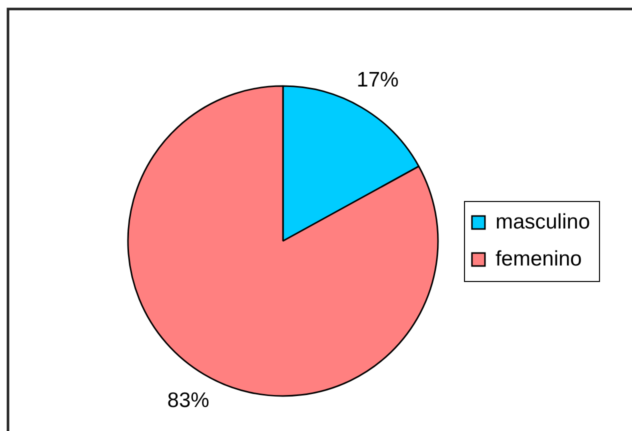  Describe the element at coordinates (542, 222) in the screenshot. I see `legend-label: masculino` at that location.